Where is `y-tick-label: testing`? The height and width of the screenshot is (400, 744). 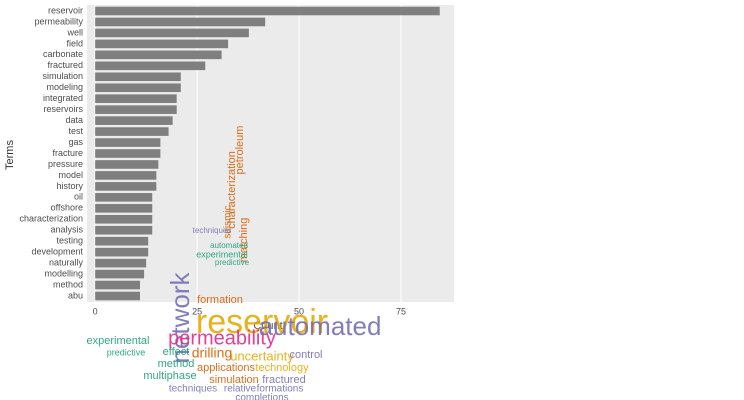 y-tick-label: testing is located at coordinates (69, 241).